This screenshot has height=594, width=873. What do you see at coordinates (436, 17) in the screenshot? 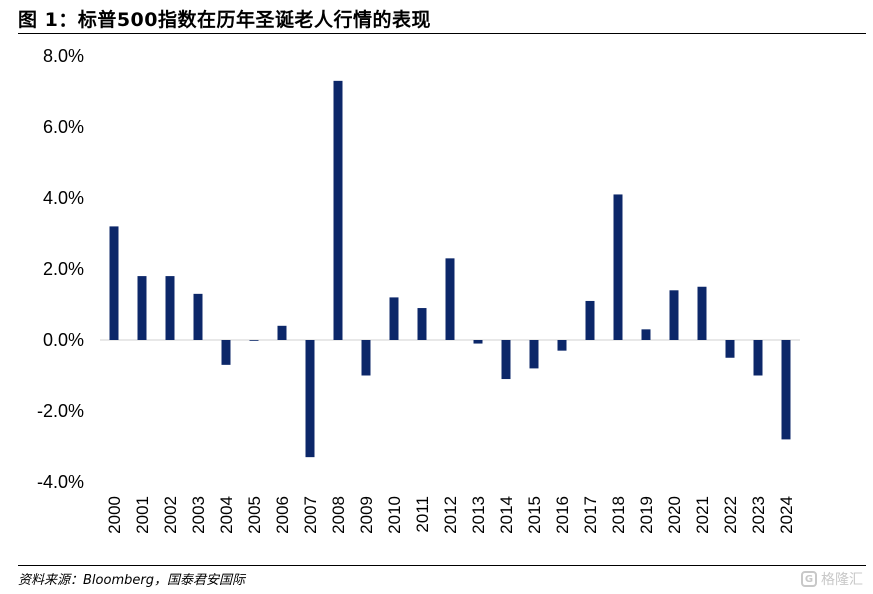
I see `chart-header: 图 1：标普500指数在历年圣诞老人行情的表现` at bounding box center [436, 17].